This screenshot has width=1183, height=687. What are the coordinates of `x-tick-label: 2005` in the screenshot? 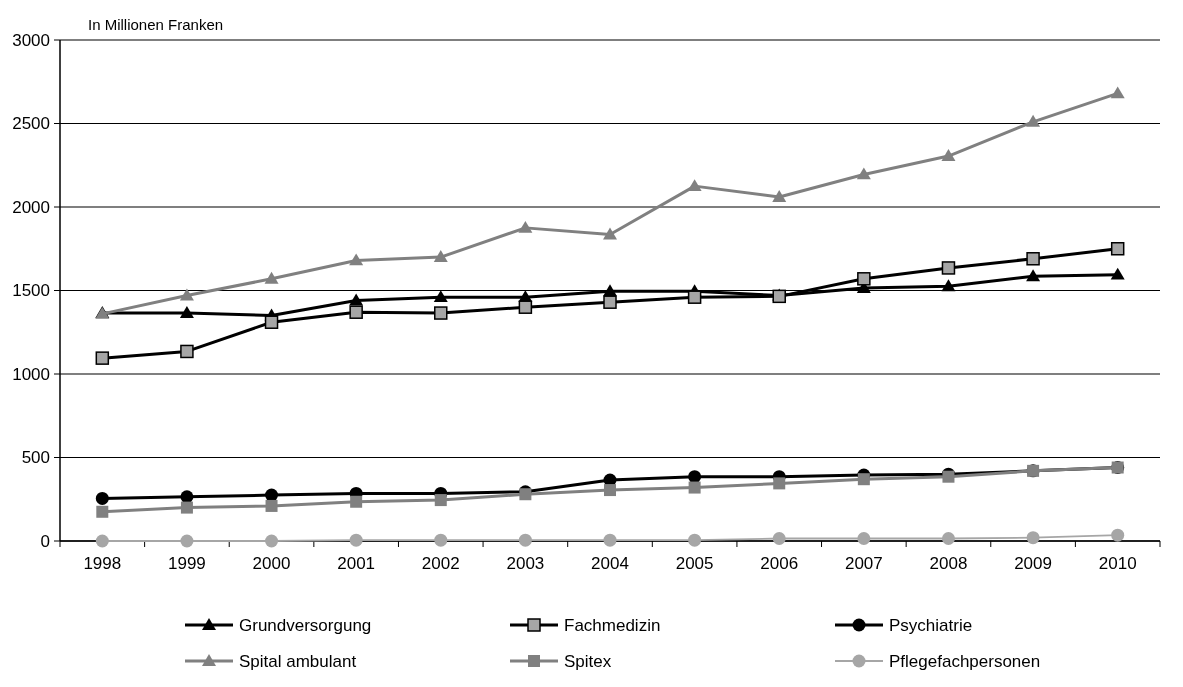 It's located at (694, 563).